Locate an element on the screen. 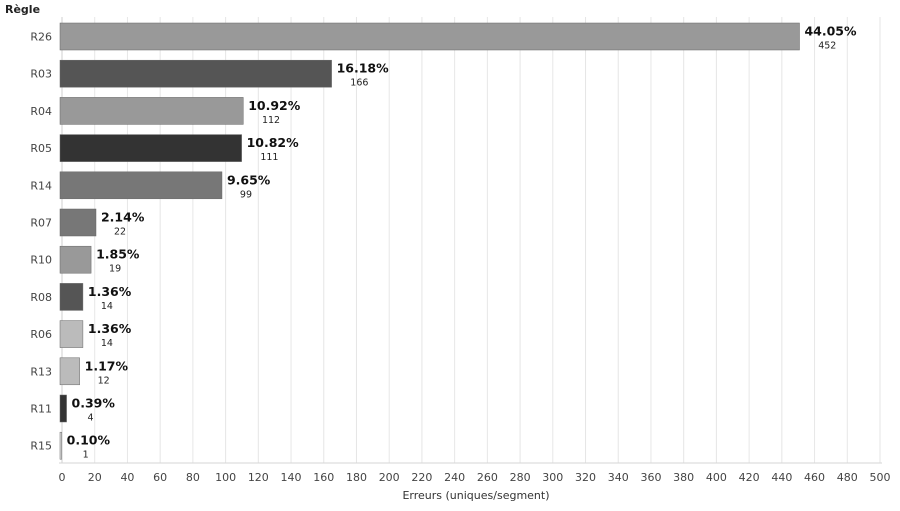 Image resolution: width=900 pixels, height=511 pixels. x-tick-label: 160 is located at coordinates (323, 477).